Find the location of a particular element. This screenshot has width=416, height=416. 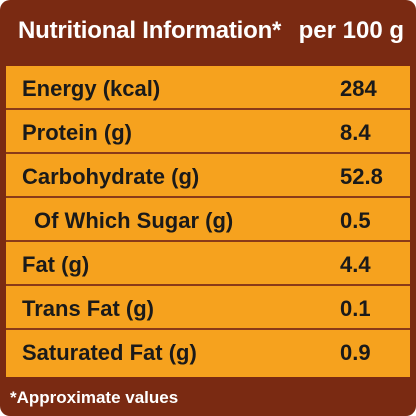

table-footer: *Approximate values is located at coordinates (208, 396).